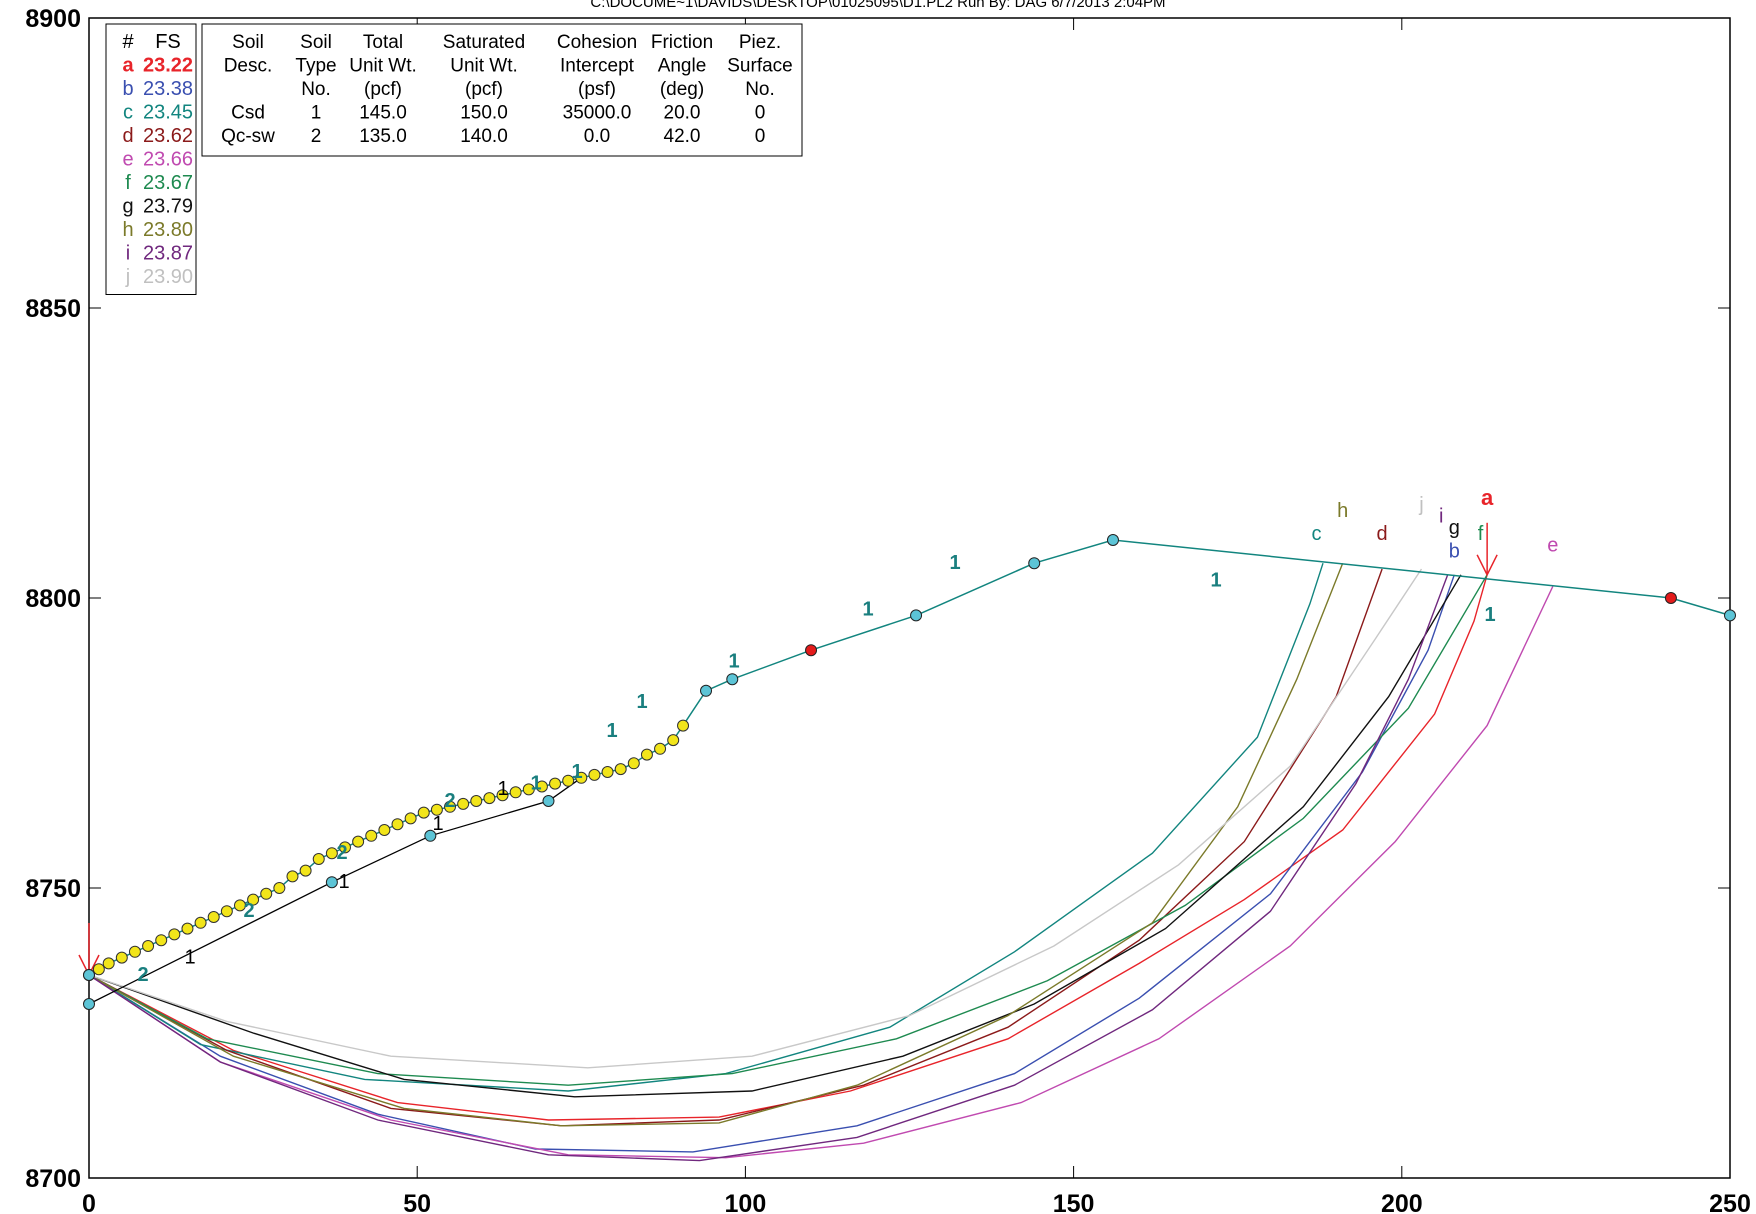 The image size is (1756, 1214). Describe the element at coordinates (168, 183) in the screenshot. I see `fs-legend-value: 23.67` at that location.